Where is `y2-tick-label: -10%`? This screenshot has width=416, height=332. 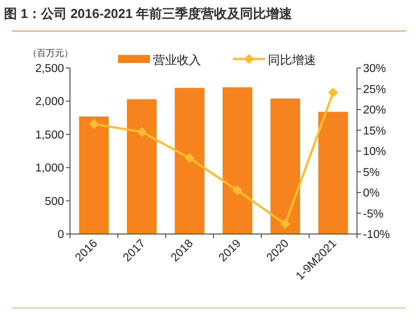 y2-tick-label: -10% is located at coordinates (376, 235).